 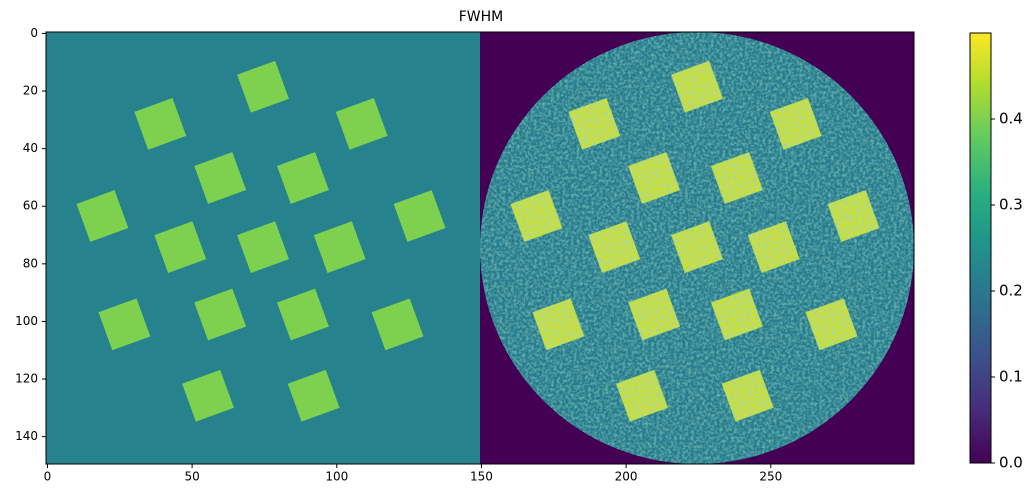 I want to click on y-tick-label: 20, so click(x=30, y=91).